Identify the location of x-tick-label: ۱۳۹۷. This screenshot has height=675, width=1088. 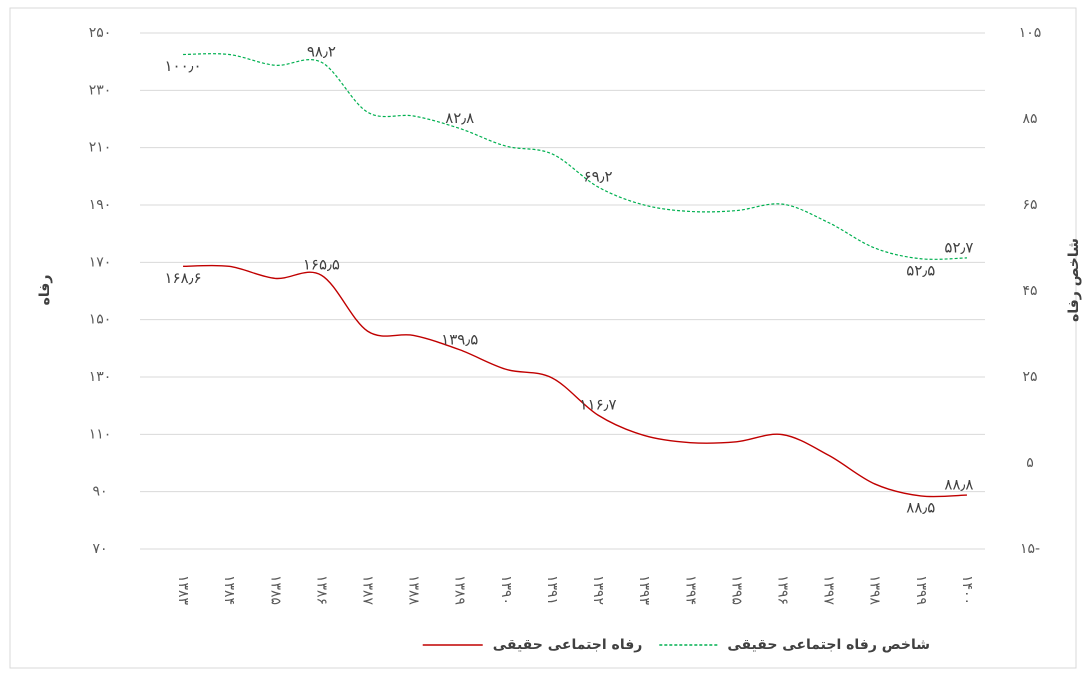
(829, 590).